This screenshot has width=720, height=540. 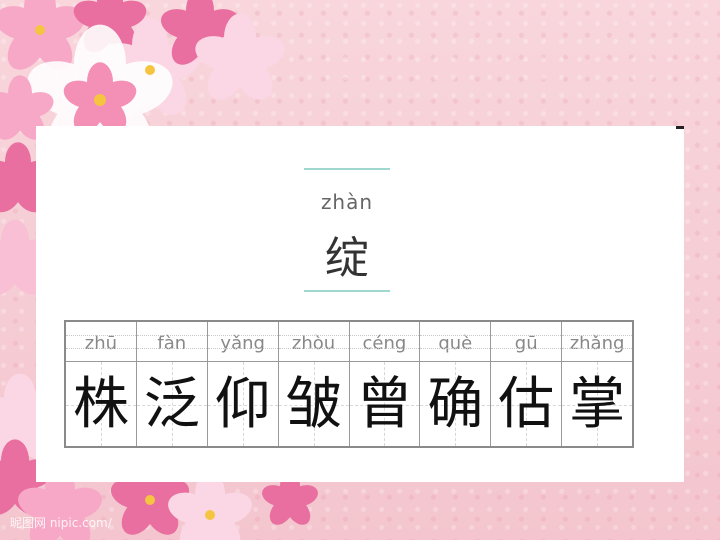 I want to click on cell-hanzi: 皱, so click(x=313, y=404).